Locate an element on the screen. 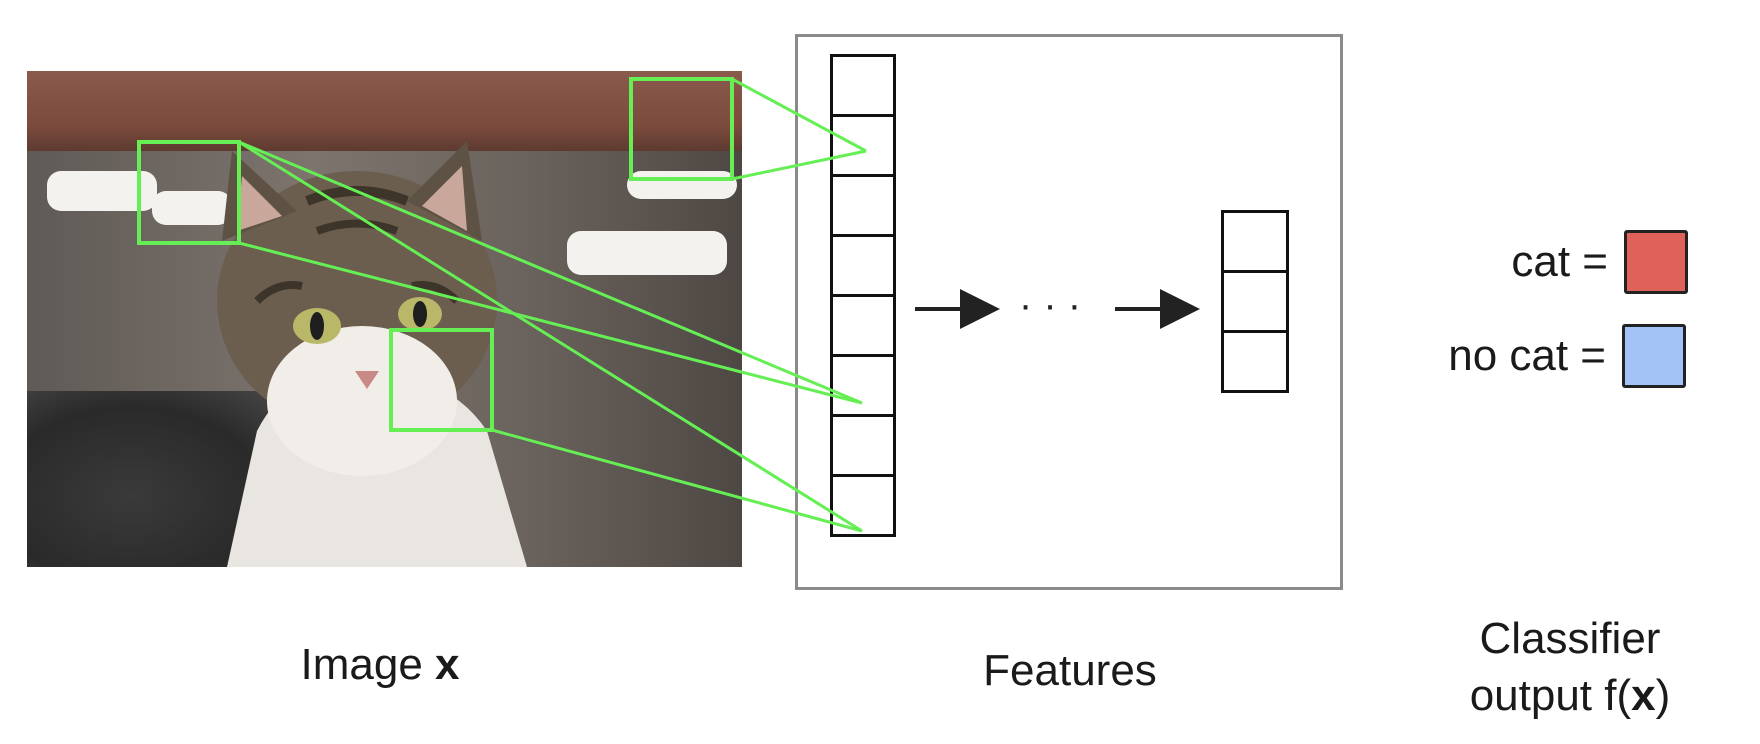 This screenshot has width=1760, height=744. image-caption-var: x is located at coordinates (447, 664).